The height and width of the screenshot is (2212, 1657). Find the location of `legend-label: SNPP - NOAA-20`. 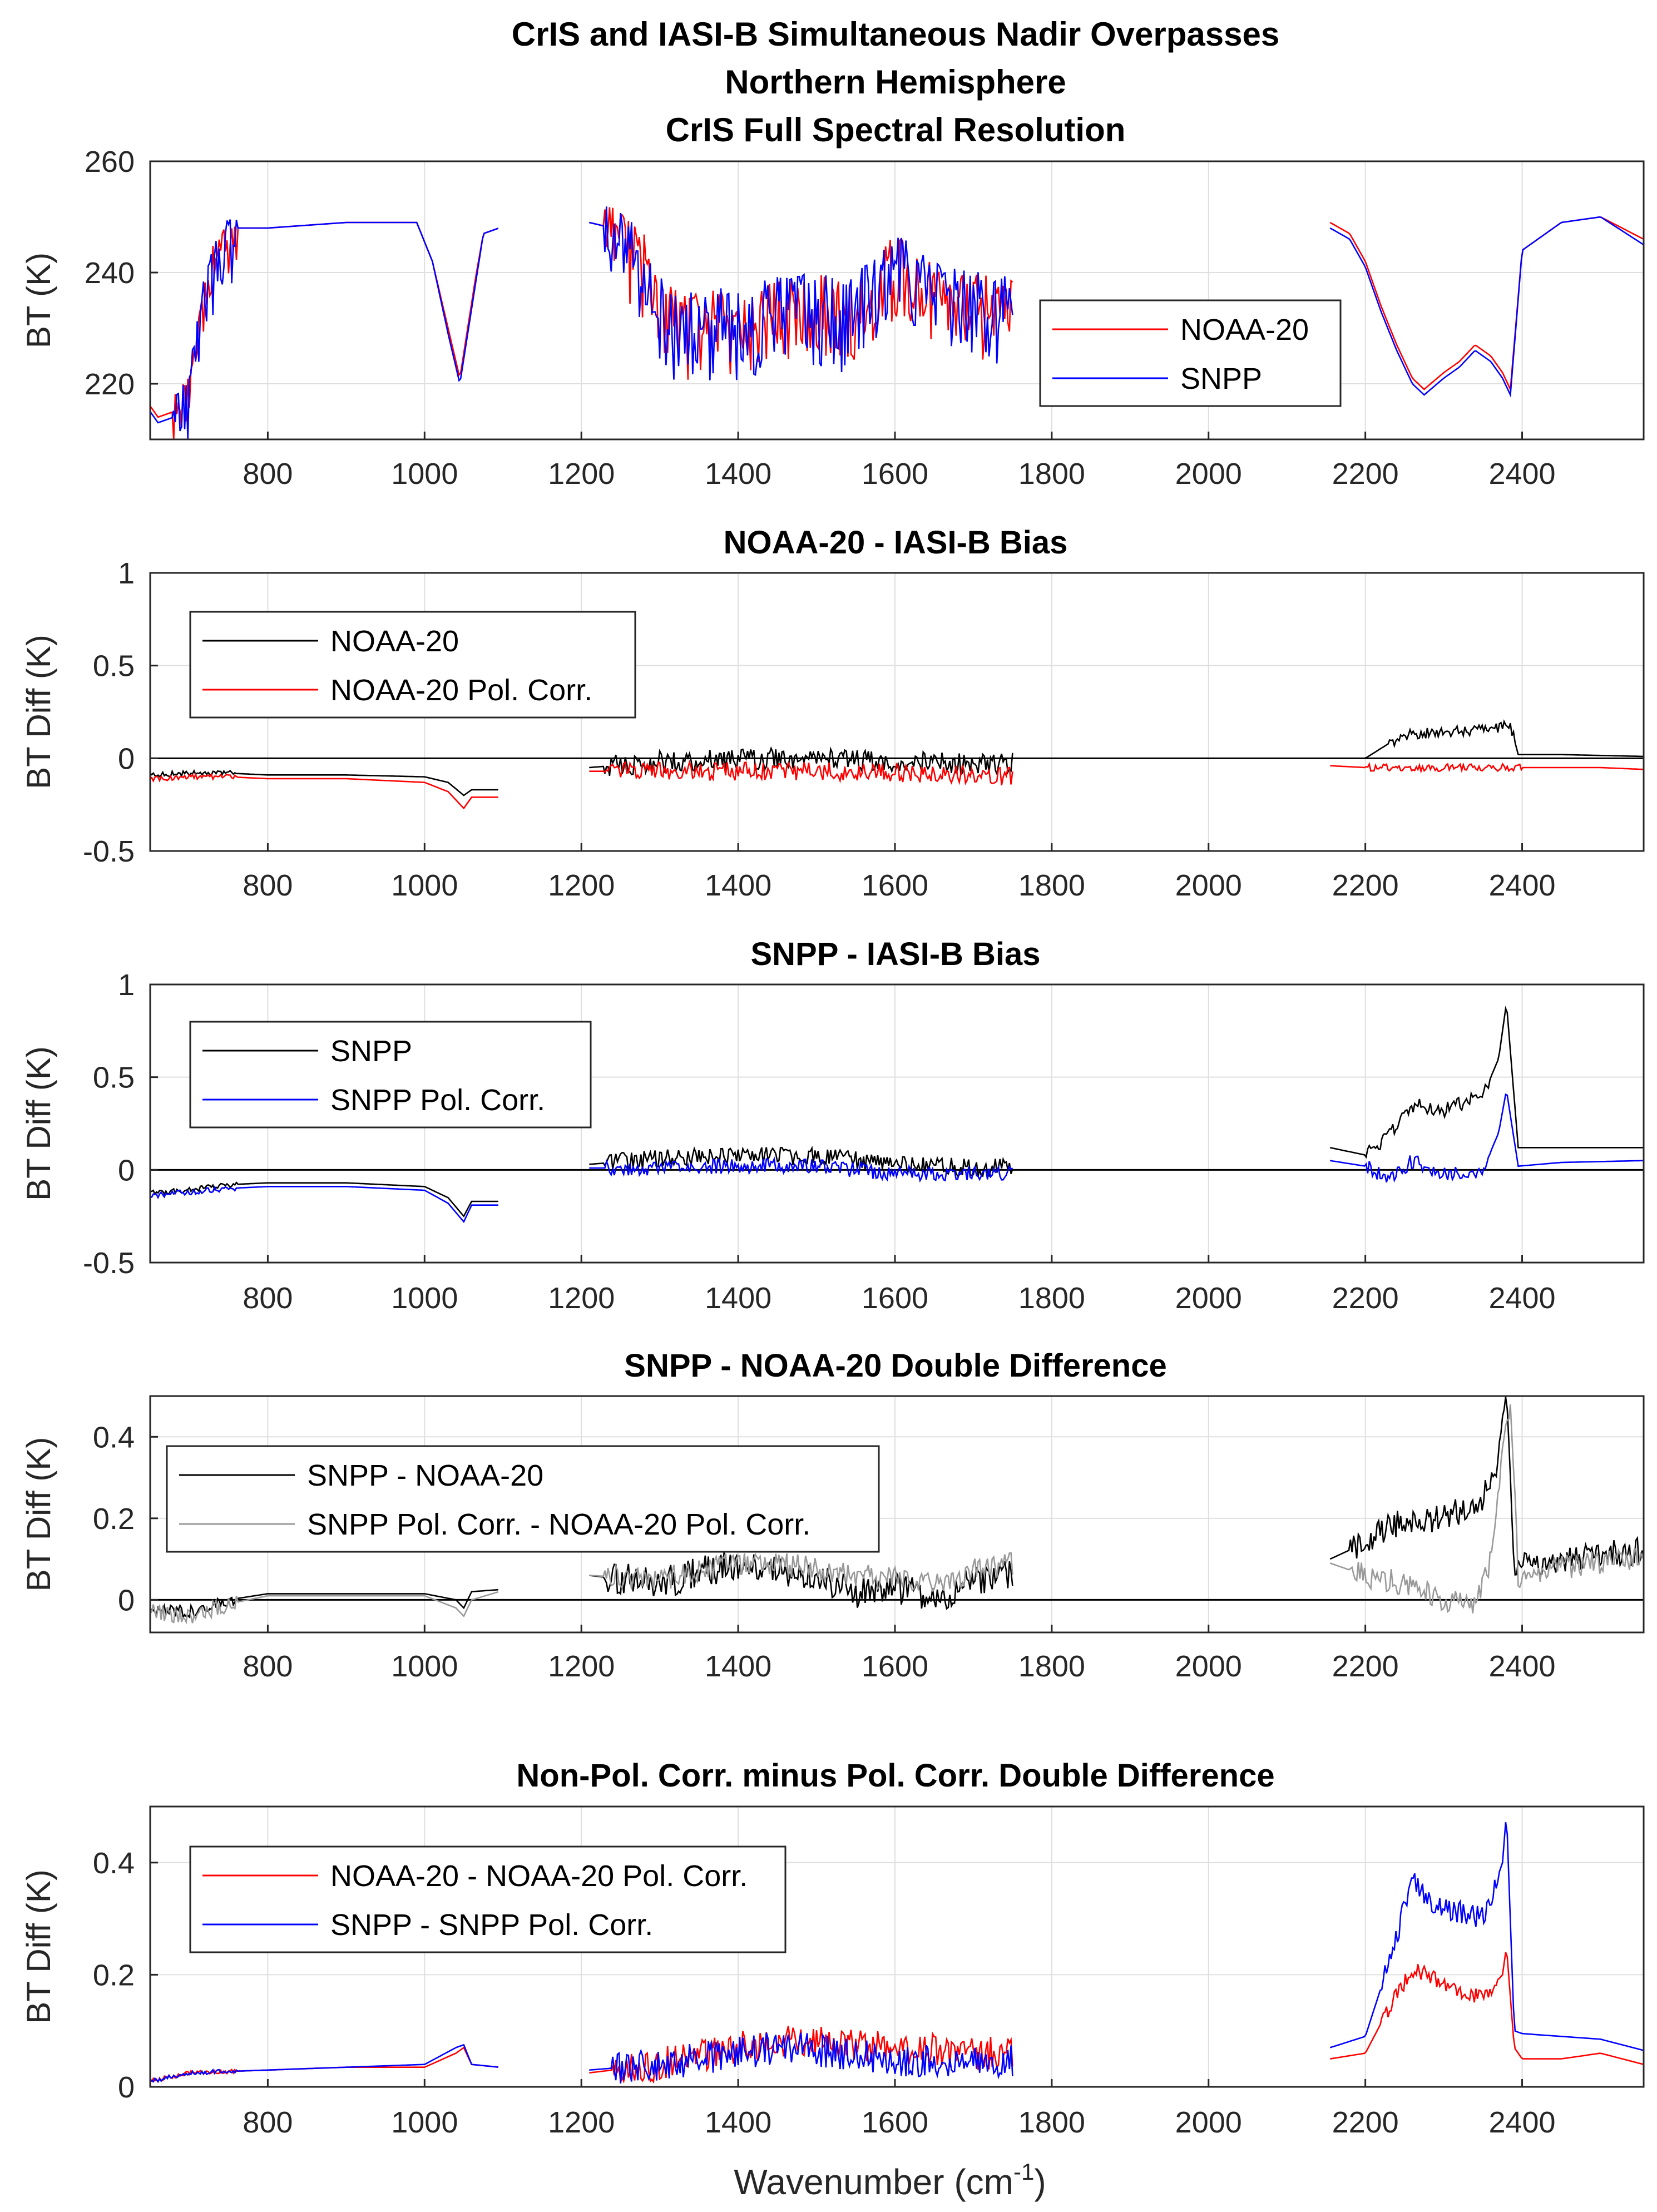

legend-label: SNPP - NOAA-20 is located at coordinates (425, 1475).